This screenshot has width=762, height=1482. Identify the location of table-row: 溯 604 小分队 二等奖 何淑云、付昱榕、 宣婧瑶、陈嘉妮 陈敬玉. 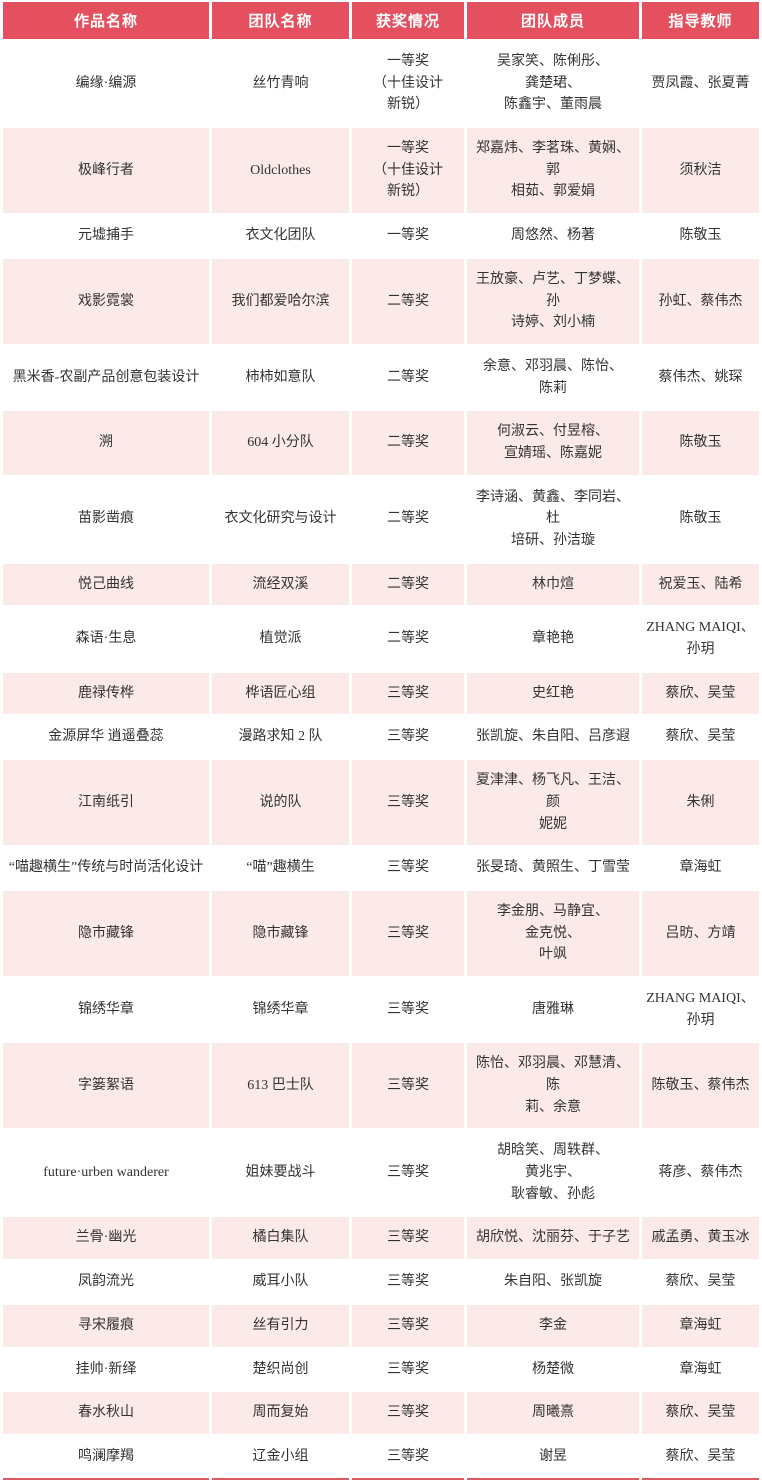
(381, 443).